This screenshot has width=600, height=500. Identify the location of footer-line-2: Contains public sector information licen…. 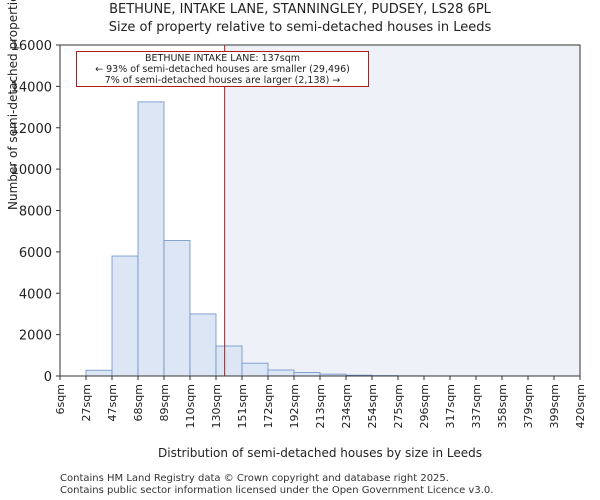
(277, 490).